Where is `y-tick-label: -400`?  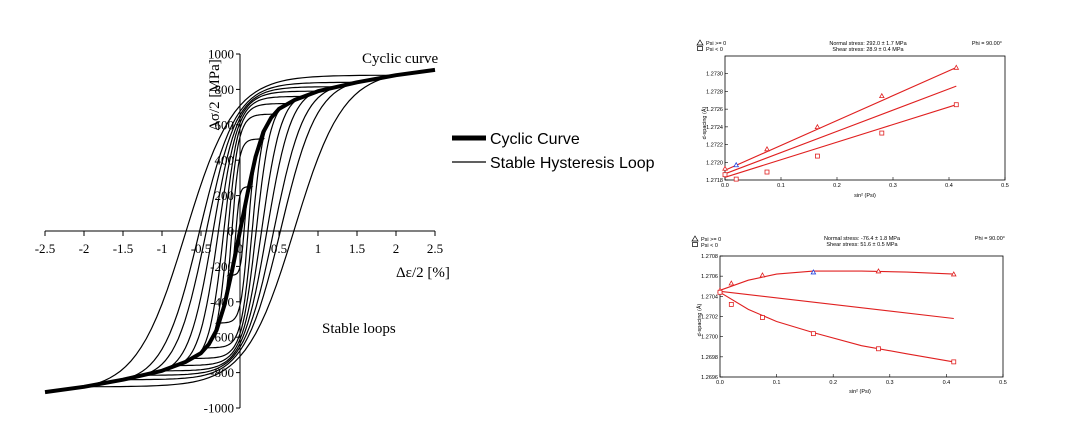 y-tick-label: -400 is located at coordinates (222, 301).